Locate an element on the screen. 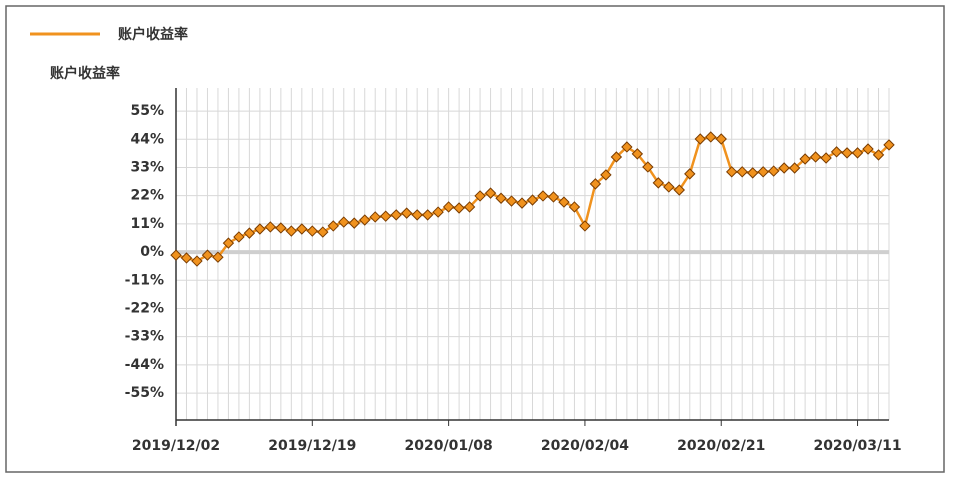 The width and height of the screenshot is (972, 484). y-tick-label: 44% is located at coordinates (147, 139).